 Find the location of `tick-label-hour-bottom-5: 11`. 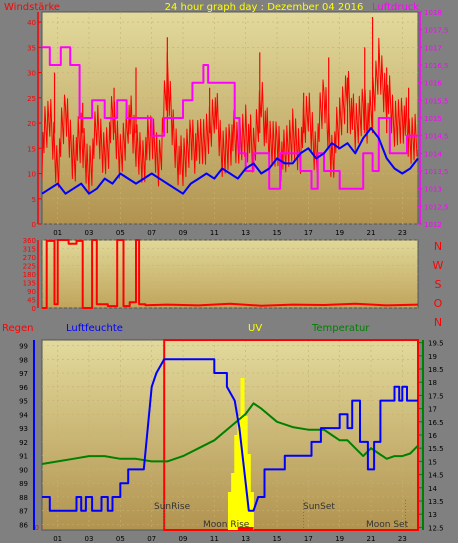

tick-label-hour-bottom-5: 11 is located at coordinates (214, 539).